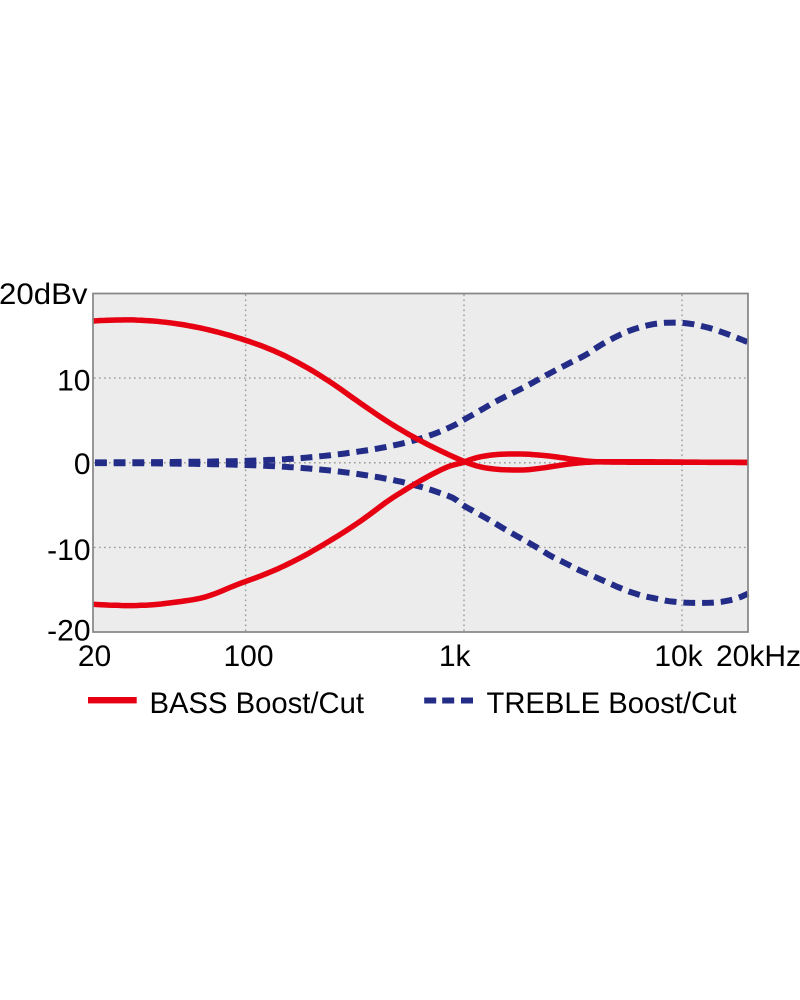 This screenshot has height=1000, width=800. Describe the element at coordinates (257, 703) in the screenshot. I see `svg-text: BASS Boost/Cut` at that location.